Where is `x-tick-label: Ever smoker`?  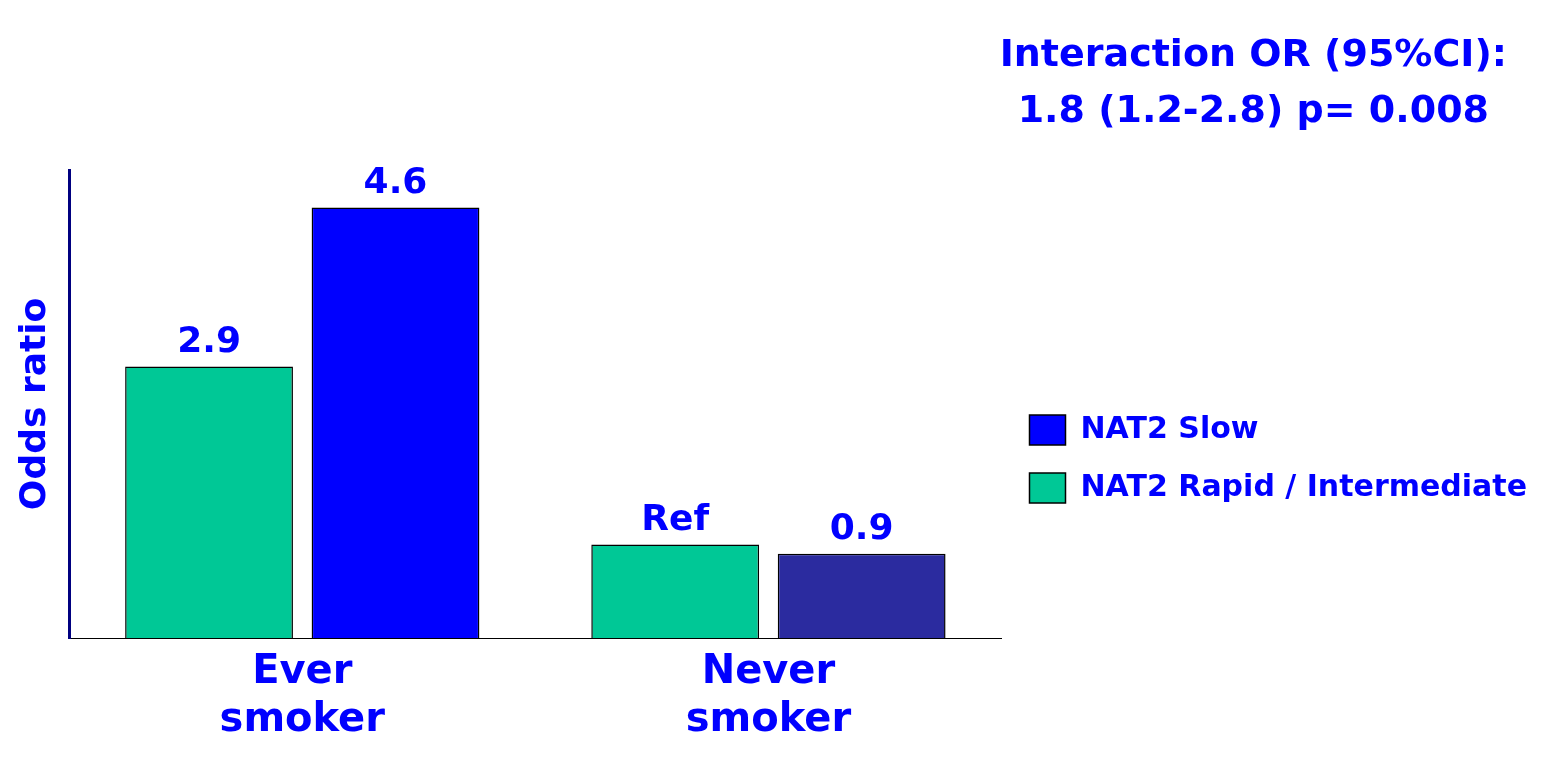
x-tick-label: Ever smoker is located at coordinates (302, 693).